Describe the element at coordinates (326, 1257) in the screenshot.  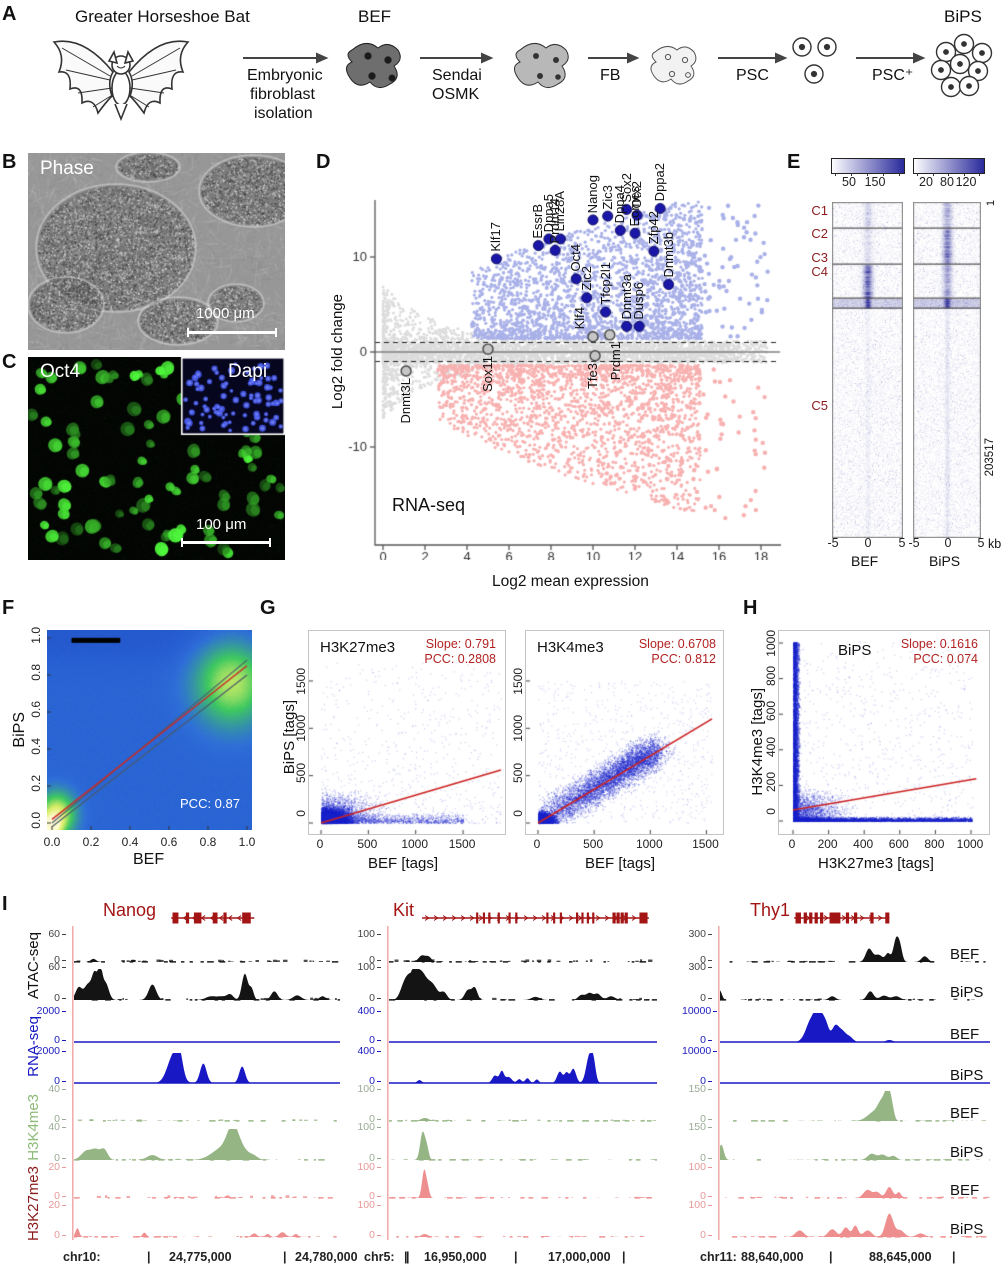
I see `chrom-coordinate: 24,780,000` at that location.